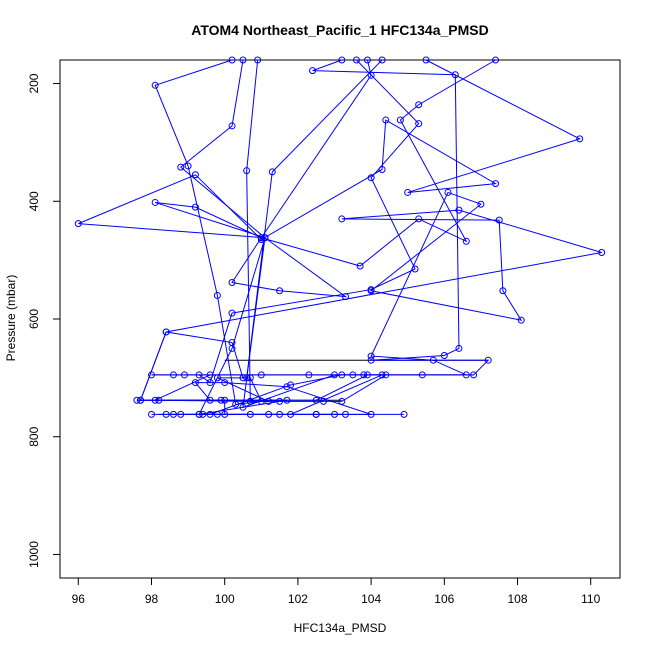 The height and width of the screenshot is (650, 650). Describe the element at coordinates (518, 599) in the screenshot. I see `x-tick-label: 108` at that location.